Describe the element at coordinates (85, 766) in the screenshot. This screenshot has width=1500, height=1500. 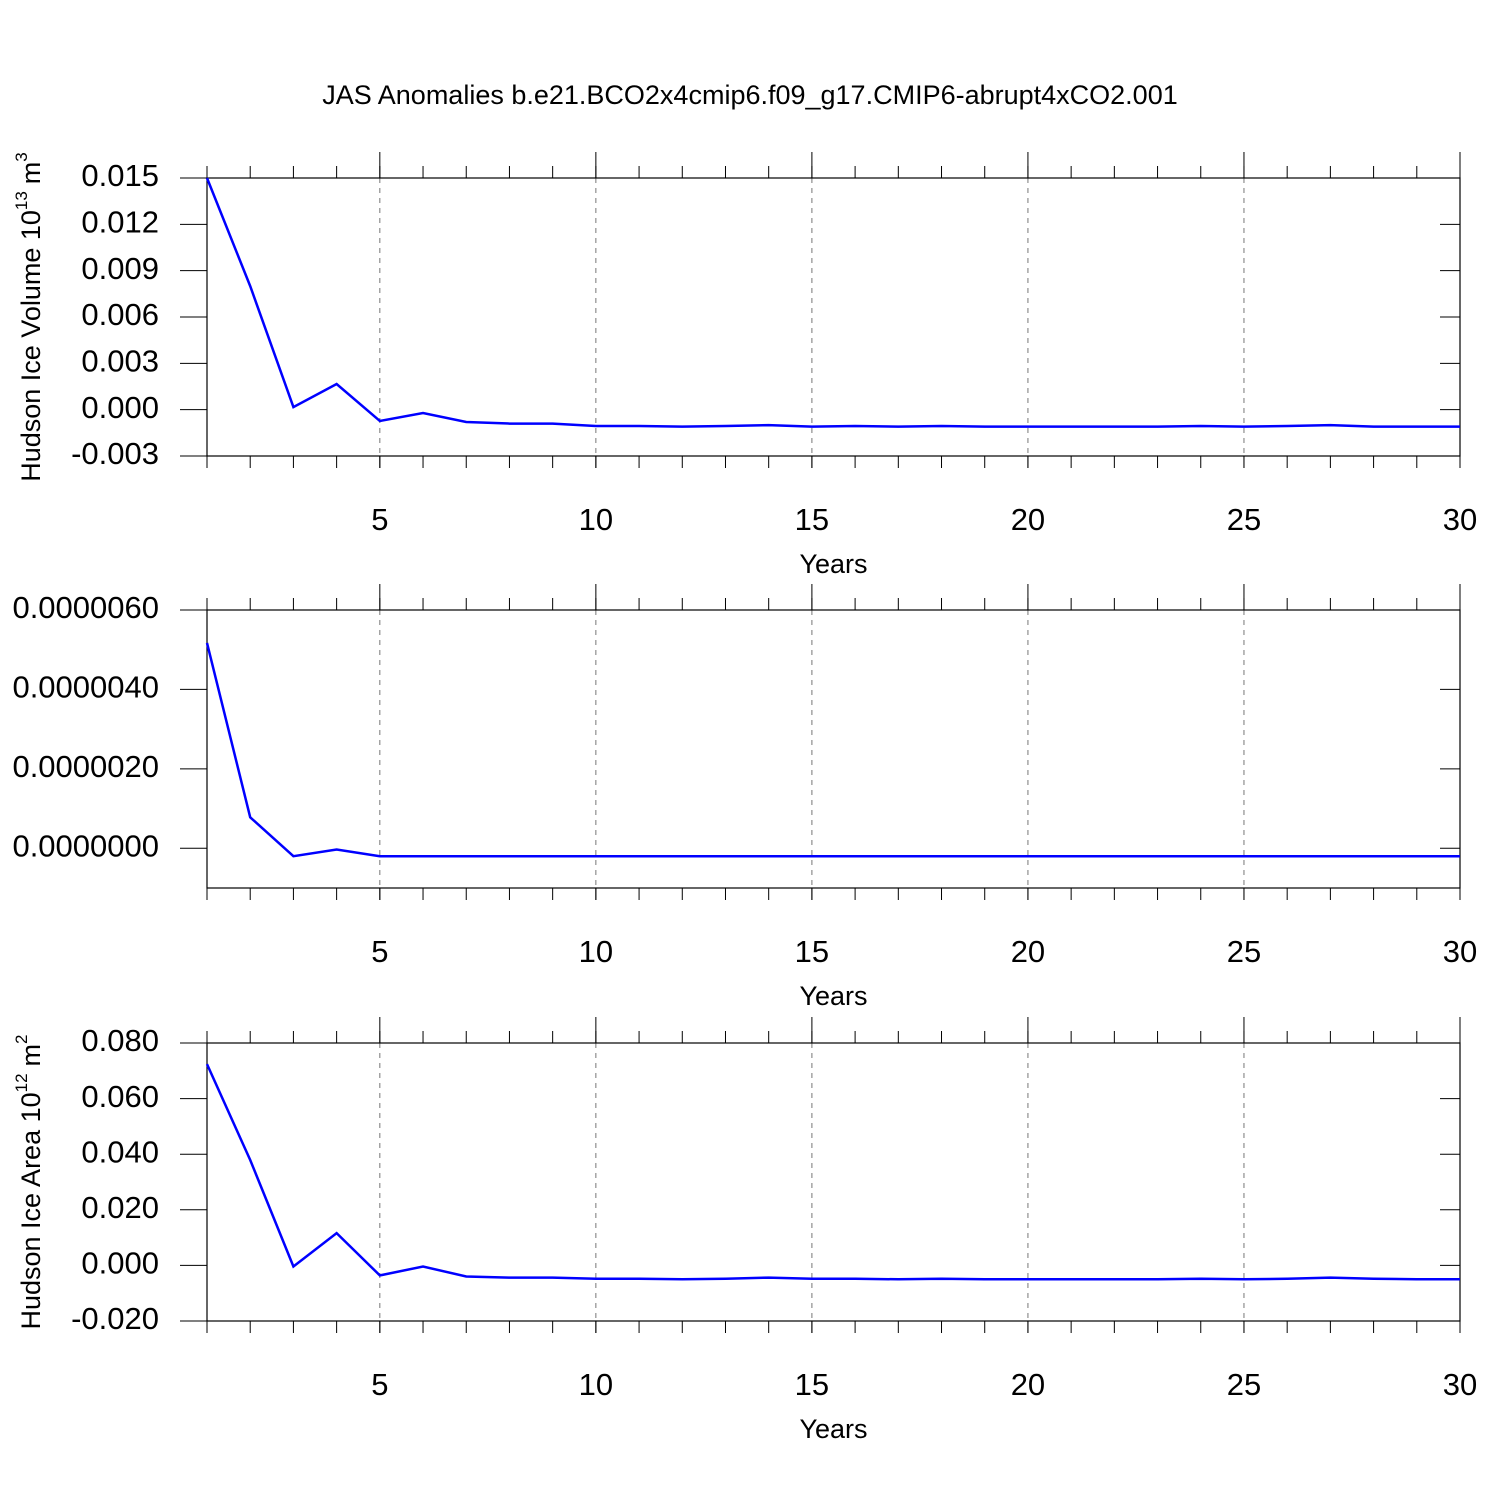
I see `y-tick-label: 0.0000020` at that location.